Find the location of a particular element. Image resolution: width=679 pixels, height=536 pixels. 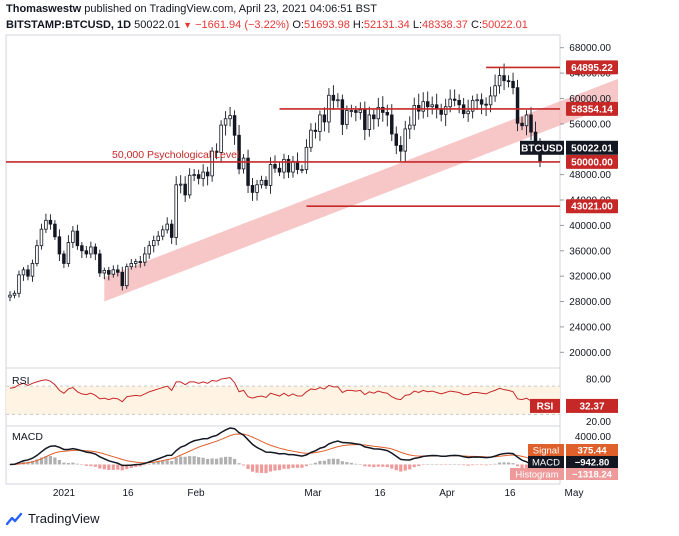

author-name: Thomaswestw is located at coordinates (44, 9).